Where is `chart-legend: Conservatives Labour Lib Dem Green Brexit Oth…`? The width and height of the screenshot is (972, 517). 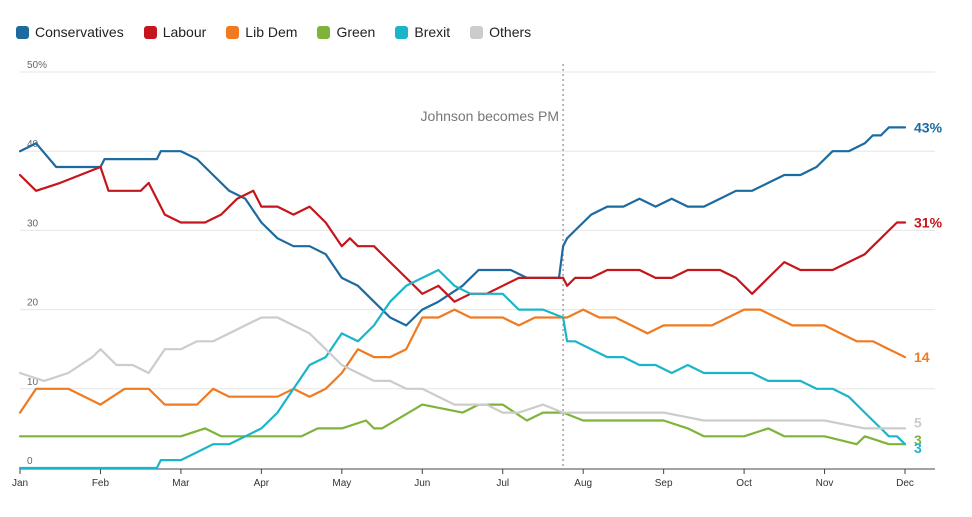
chart-legend: Conservatives Labour Lib Dem Green Brexit Oth… is located at coordinates (283, 32).